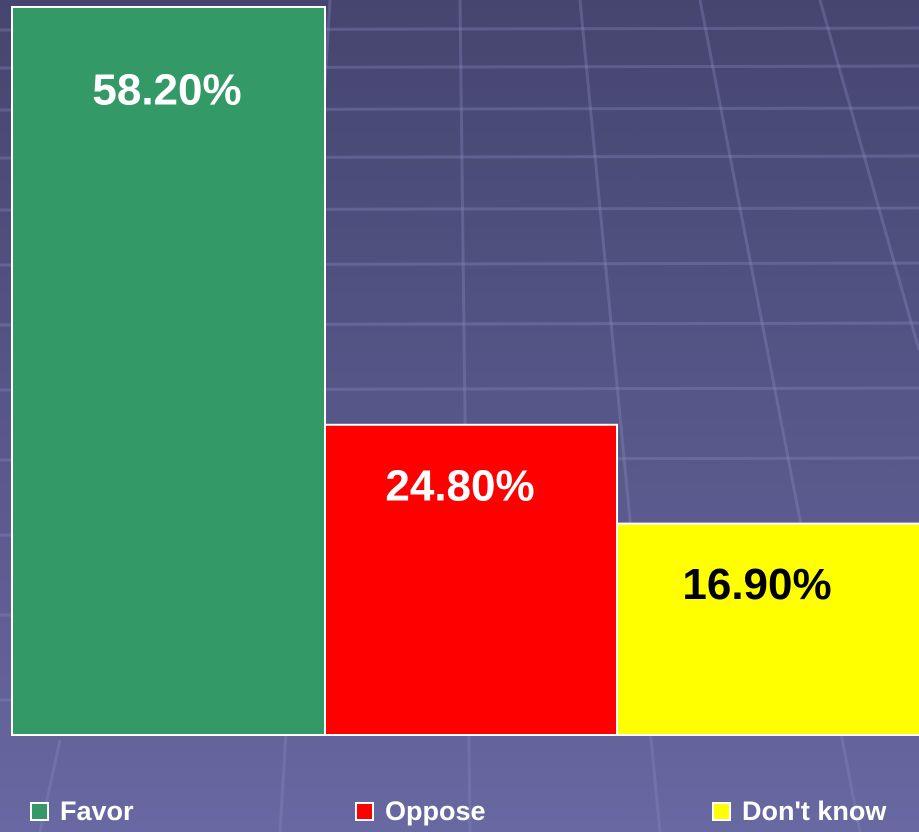 This screenshot has height=832, width=919. I want to click on legend-label: Don't know, so click(814, 811).